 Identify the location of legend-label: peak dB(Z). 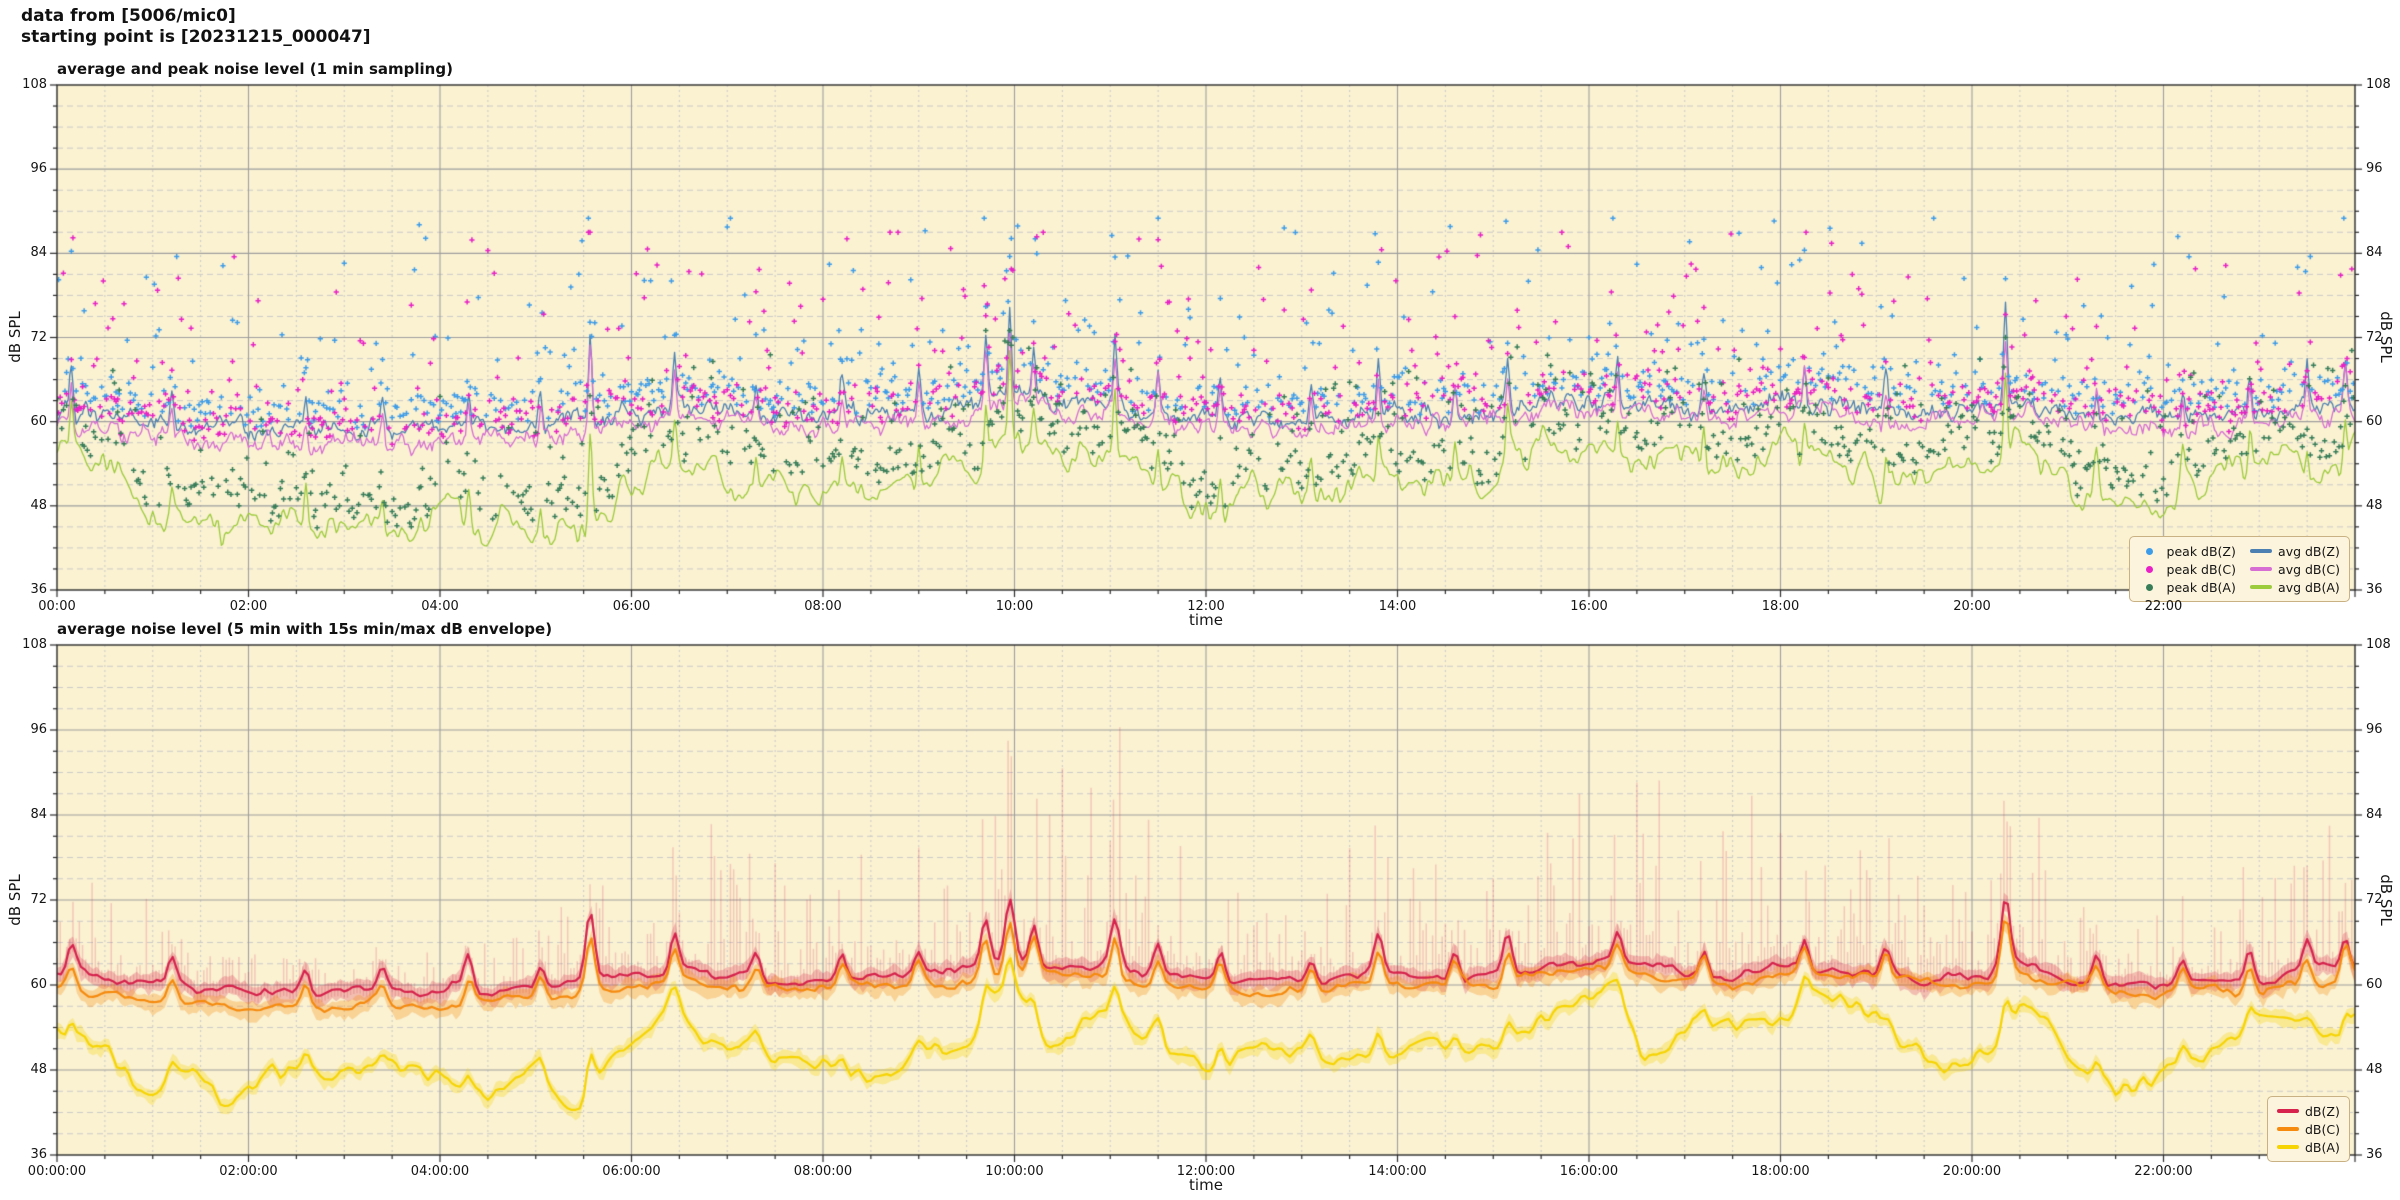
(2201, 551).